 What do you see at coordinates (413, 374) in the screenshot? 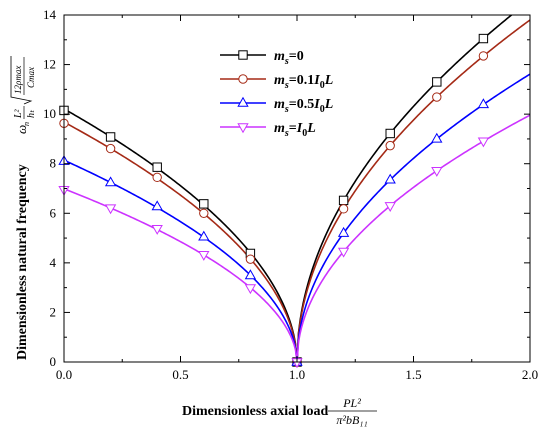
I see `x-tick-label: 1.5` at bounding box center [413, 374].